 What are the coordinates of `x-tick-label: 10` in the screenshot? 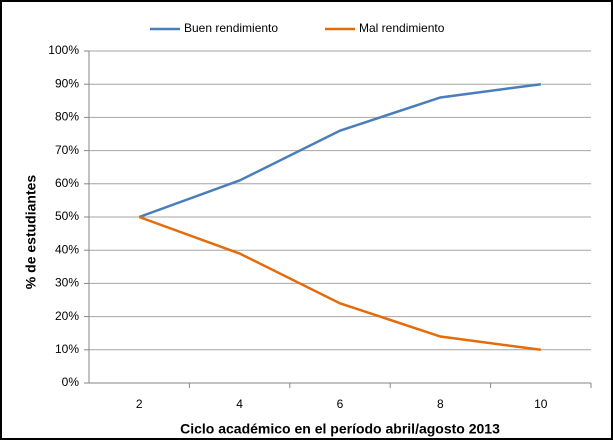 It's located at (541, 404).